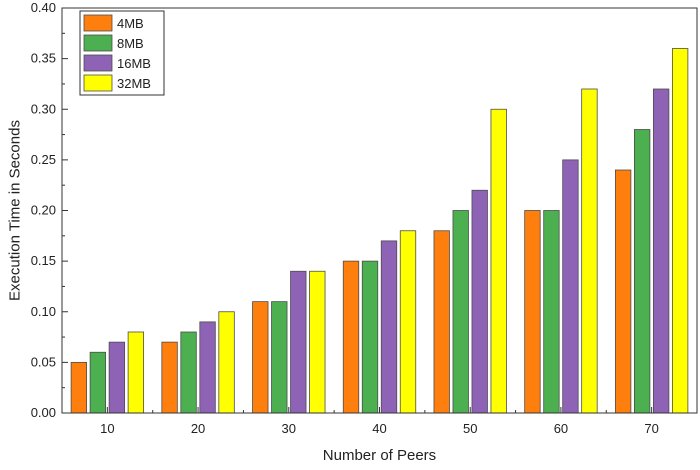 The height and width of the screenshot is (470, 700). Describe the element at coordinates (43, 260) in the screenshot. I see `y-tick-label: 0.15` at that location.